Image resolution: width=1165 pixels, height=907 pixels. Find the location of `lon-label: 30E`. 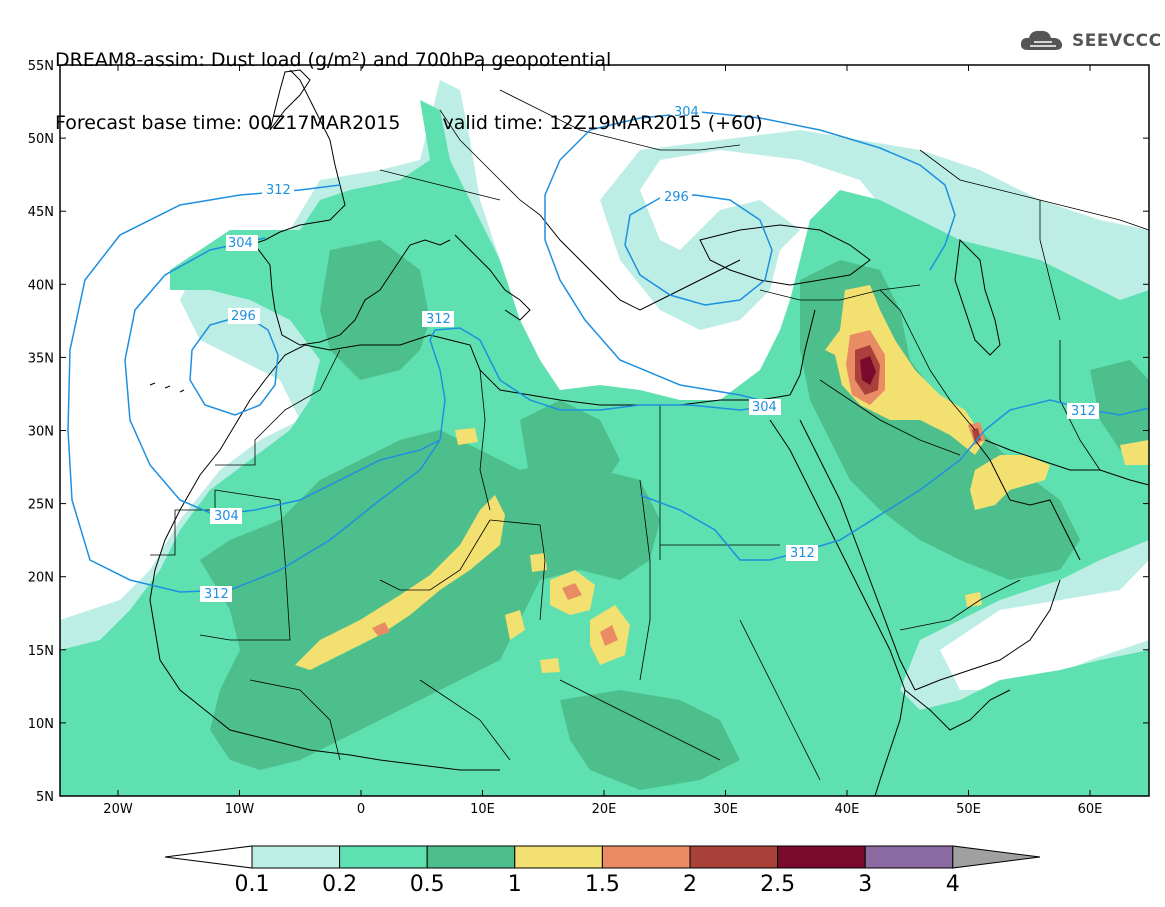

lon-label: 30E is located at coordinates (725, 809).